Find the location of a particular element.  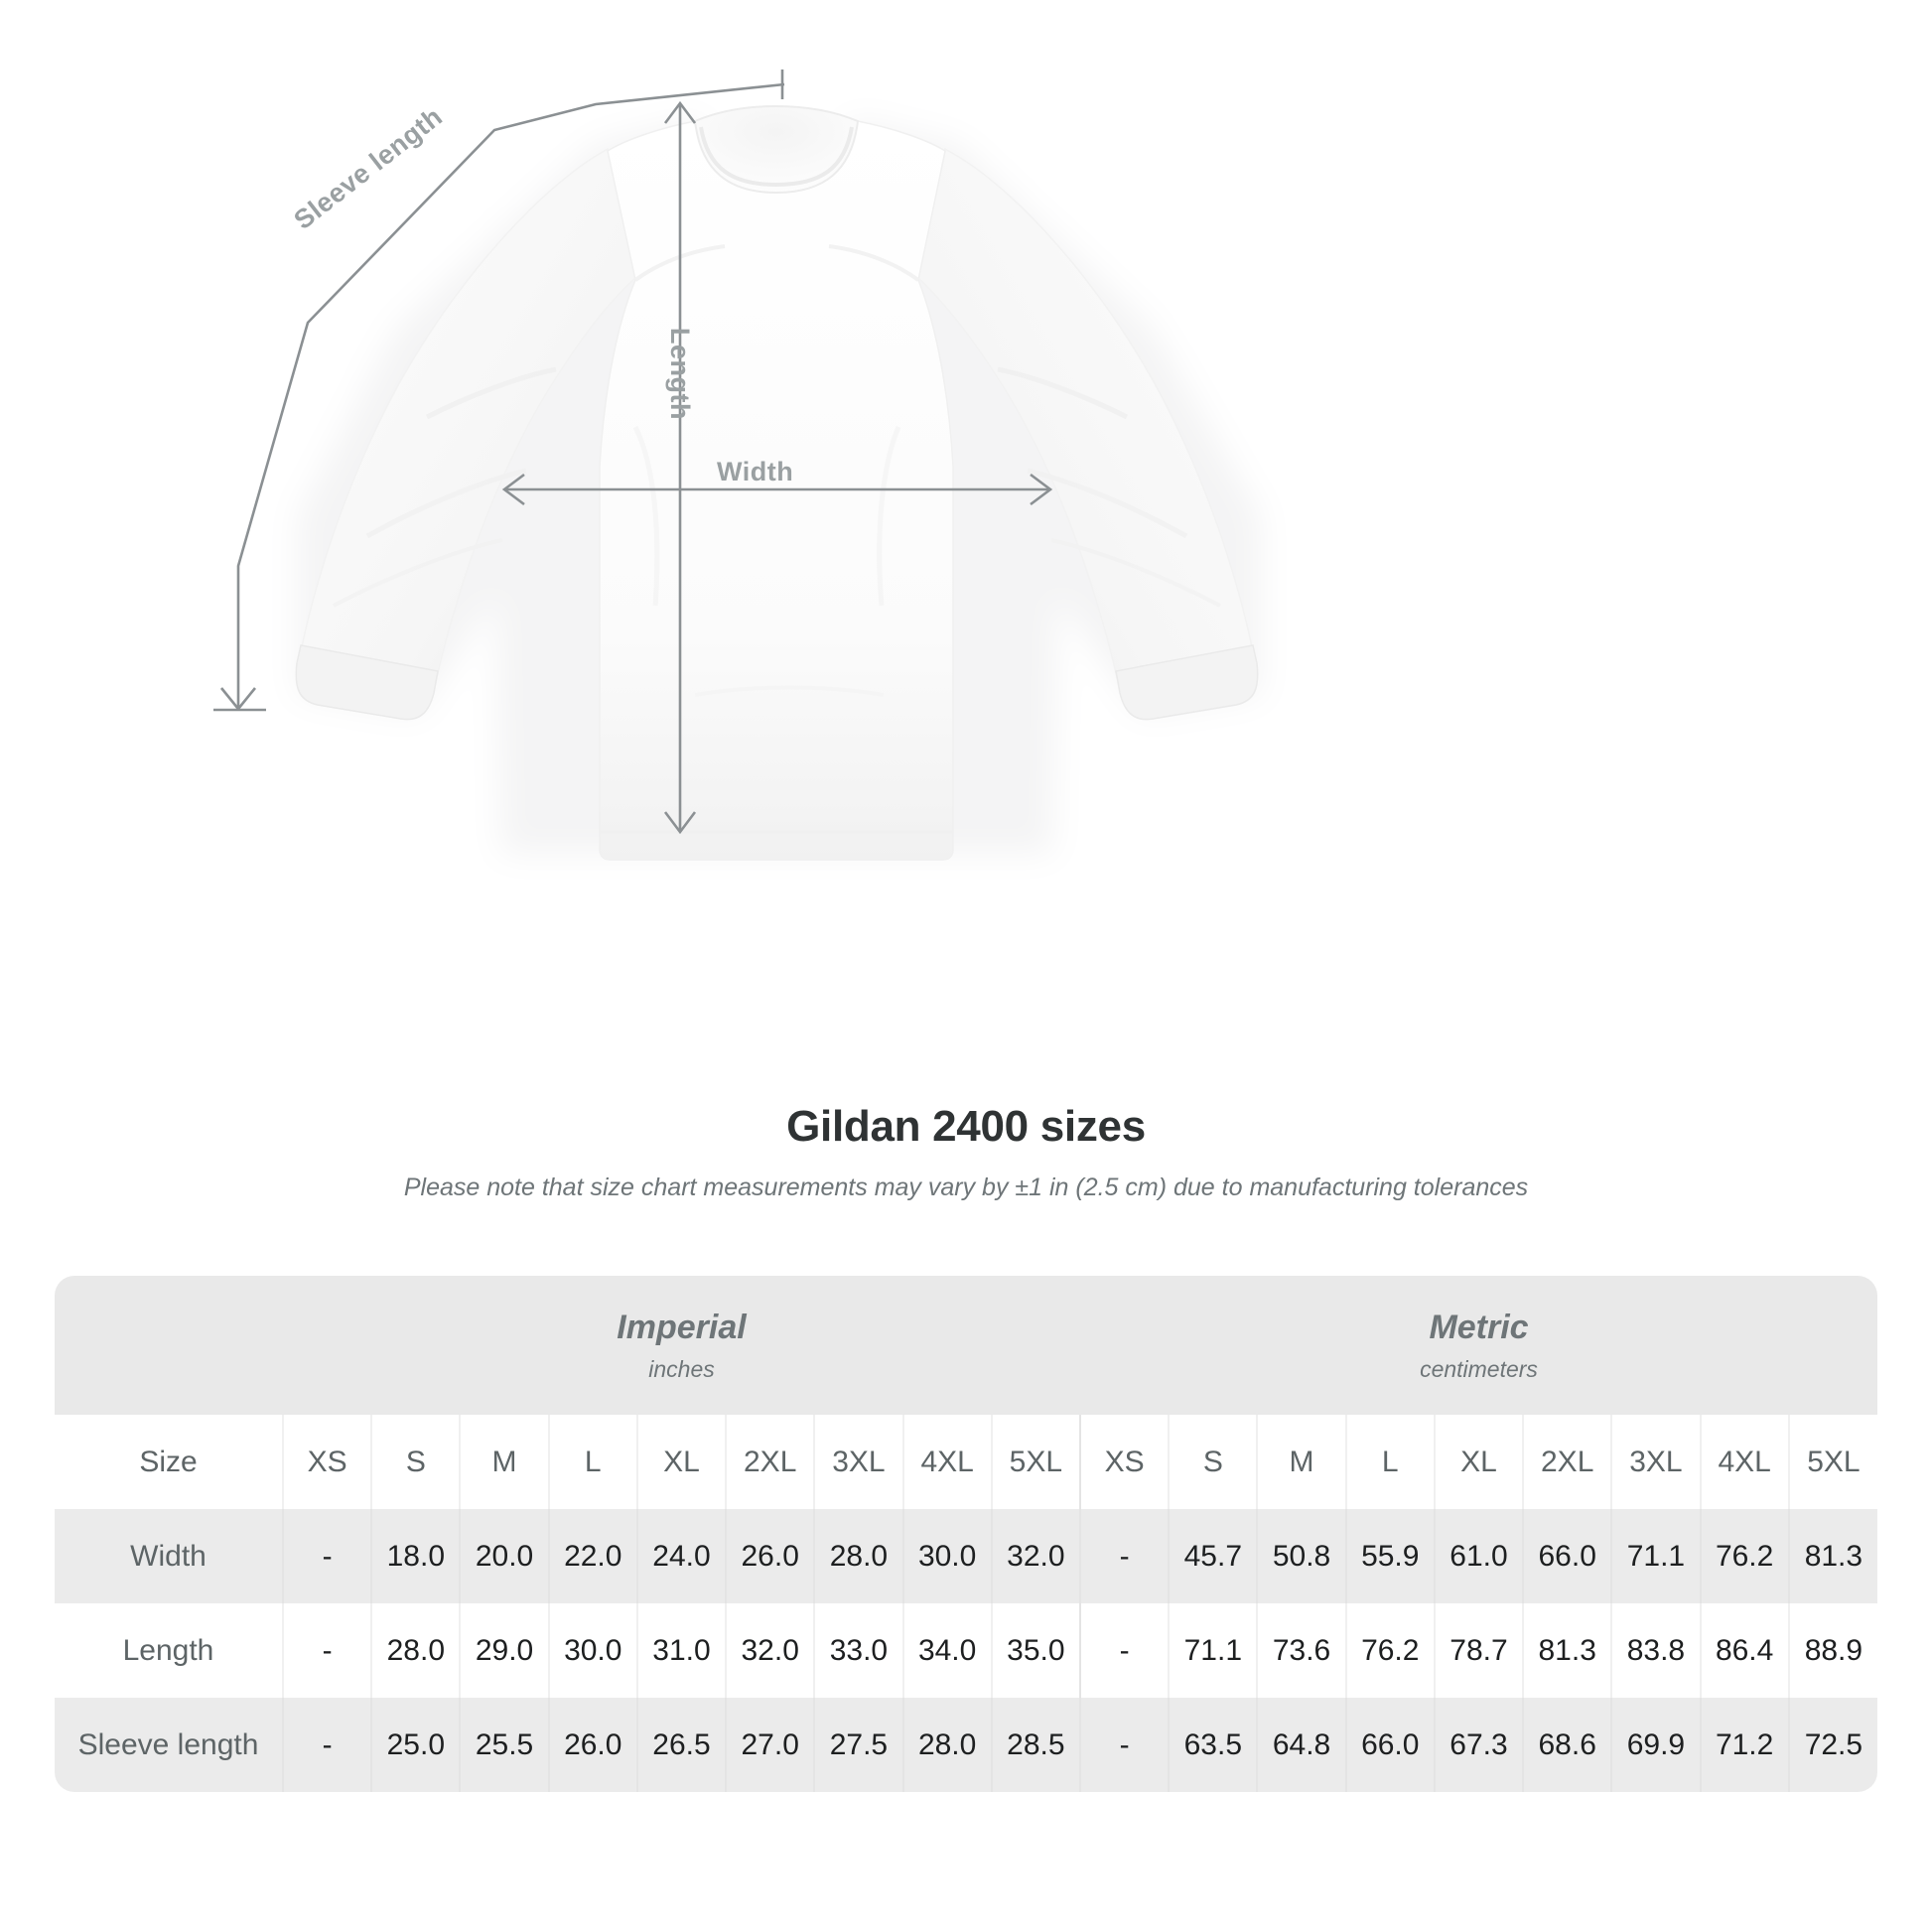

length-label: Length is located at coordinates (680, 374).